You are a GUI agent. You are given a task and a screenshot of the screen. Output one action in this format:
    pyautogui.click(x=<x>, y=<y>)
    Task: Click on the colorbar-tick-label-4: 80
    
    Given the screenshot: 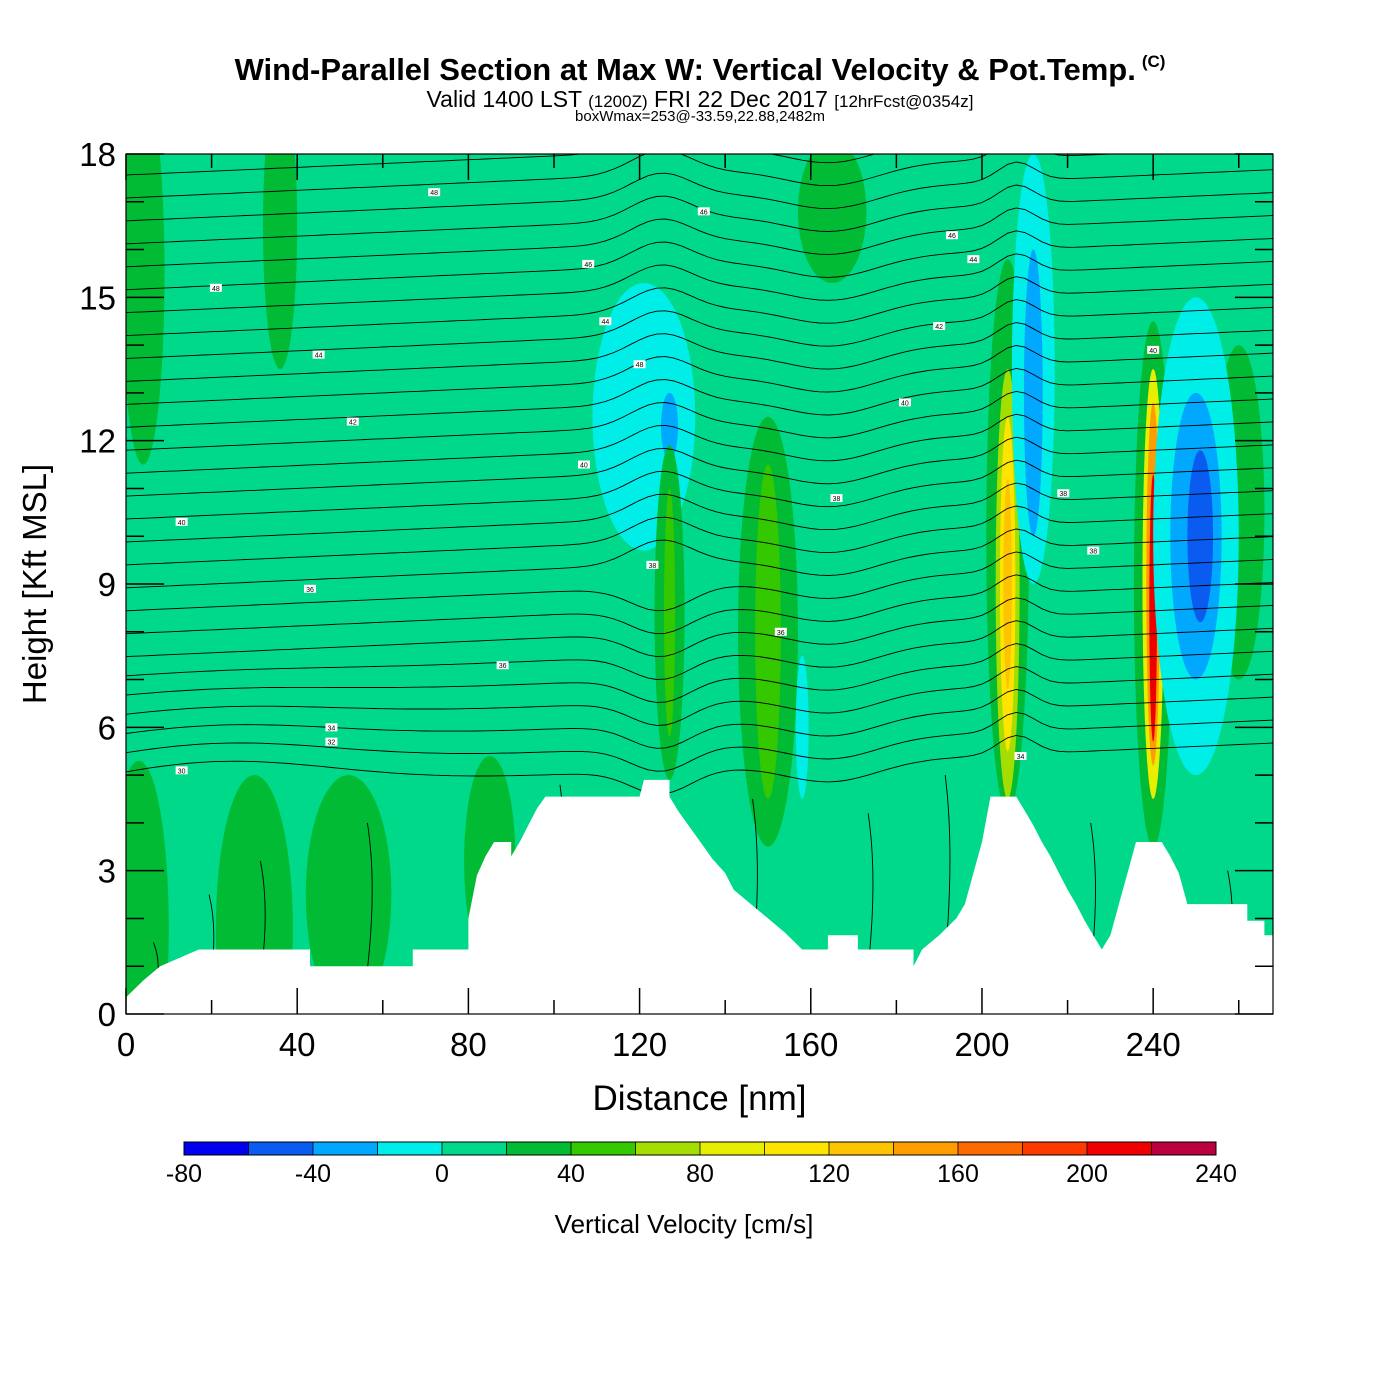 What is the action you would take?
    pyautogui.click(x=700, y=1174)
    